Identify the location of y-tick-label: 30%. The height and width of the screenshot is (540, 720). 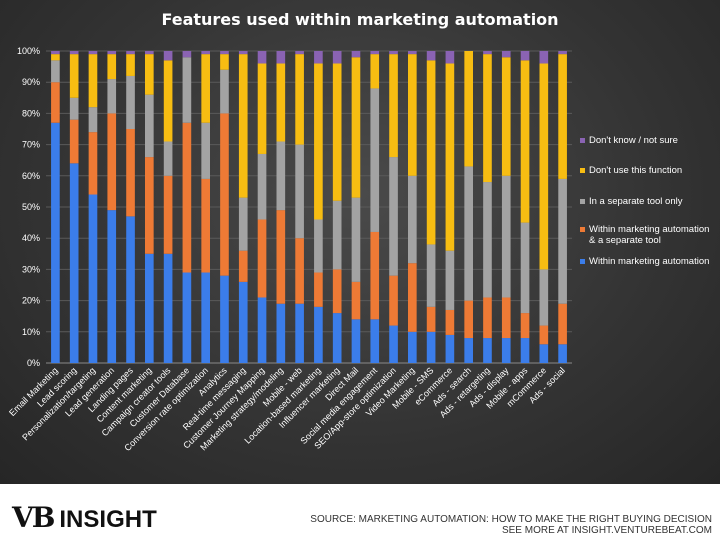
(31, 269).